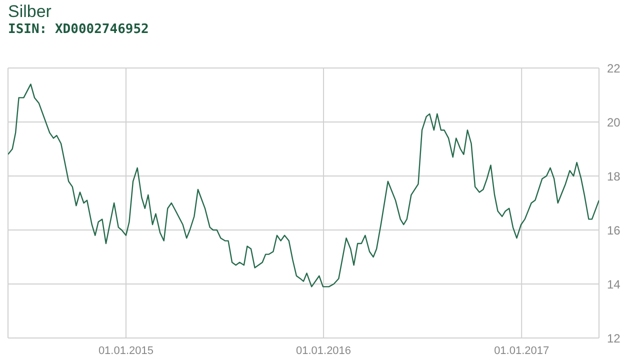 This screenshot has height=360, width=644. Describe the element at coordinates (614, 338) in the screenshot. I see `y-tick-label: 12` at that location.